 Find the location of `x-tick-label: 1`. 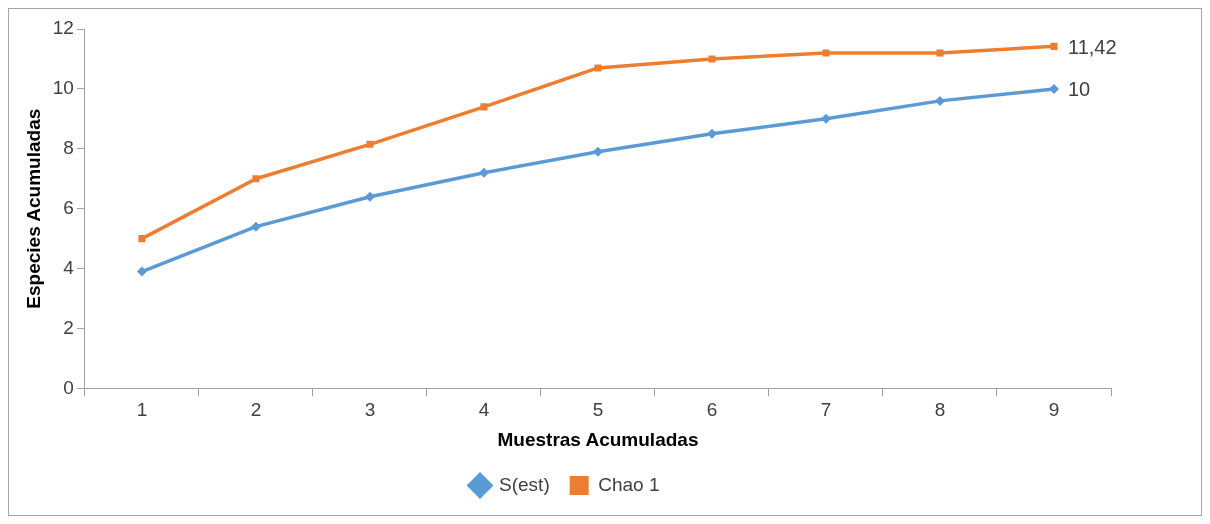

x-tick-label: 1 is located at coordinates (142, 410).